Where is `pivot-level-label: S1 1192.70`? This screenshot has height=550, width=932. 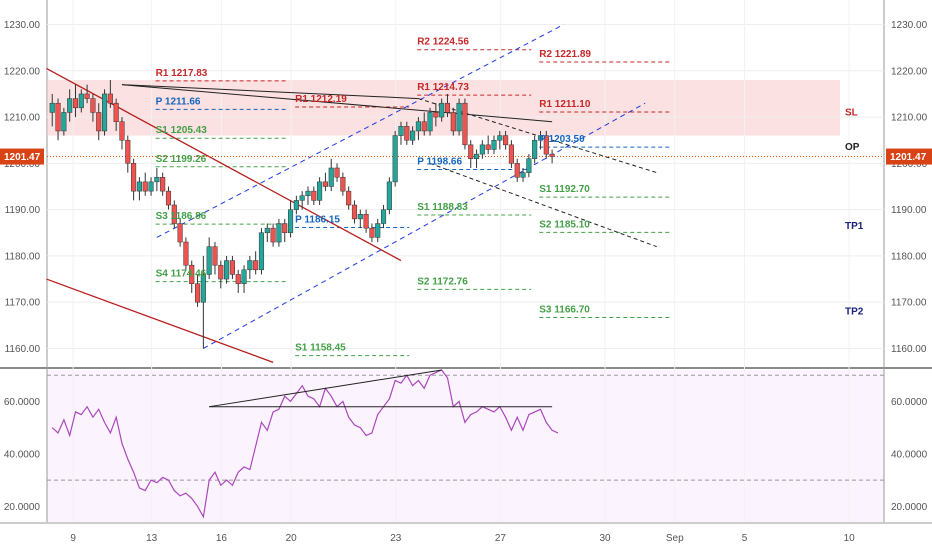 pivot-level-label: S1 1192.70 is located at coordinates (564, 189).